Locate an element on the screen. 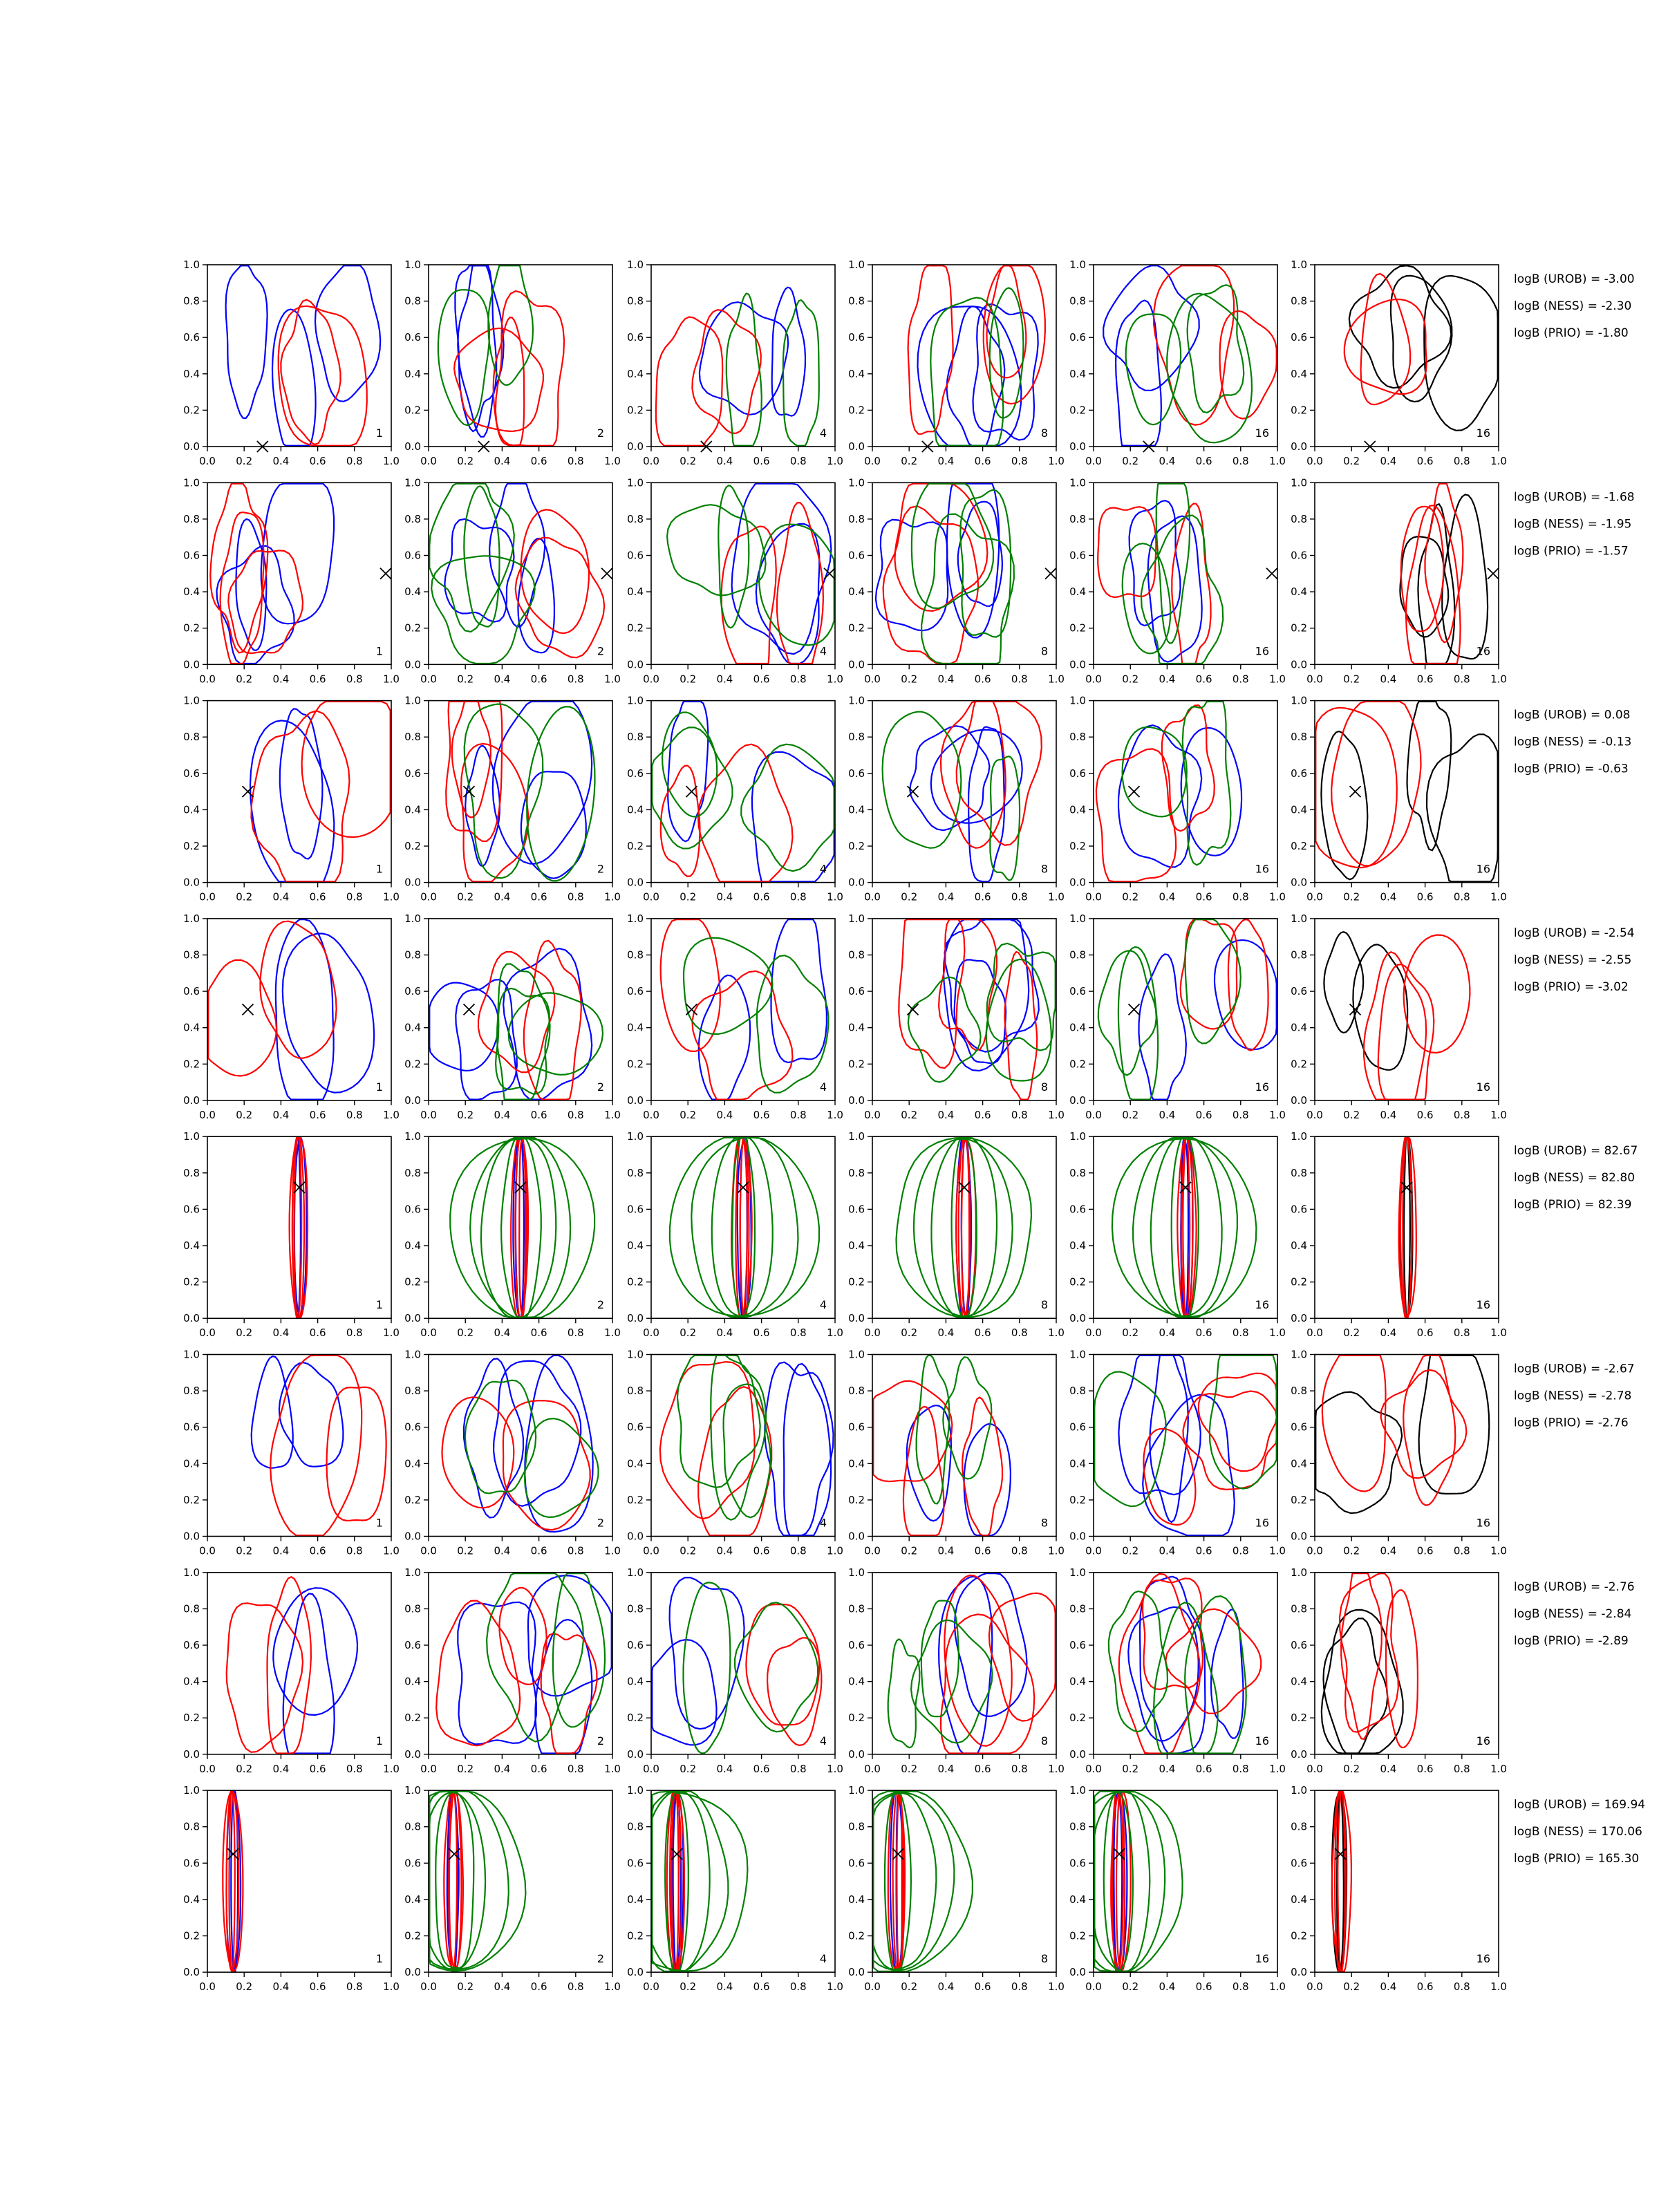 The width and height of the screenshot is (1659, 2212). logb-annotation: logB (UROB) = -2.76 is located at coordinates (1574, 1587).